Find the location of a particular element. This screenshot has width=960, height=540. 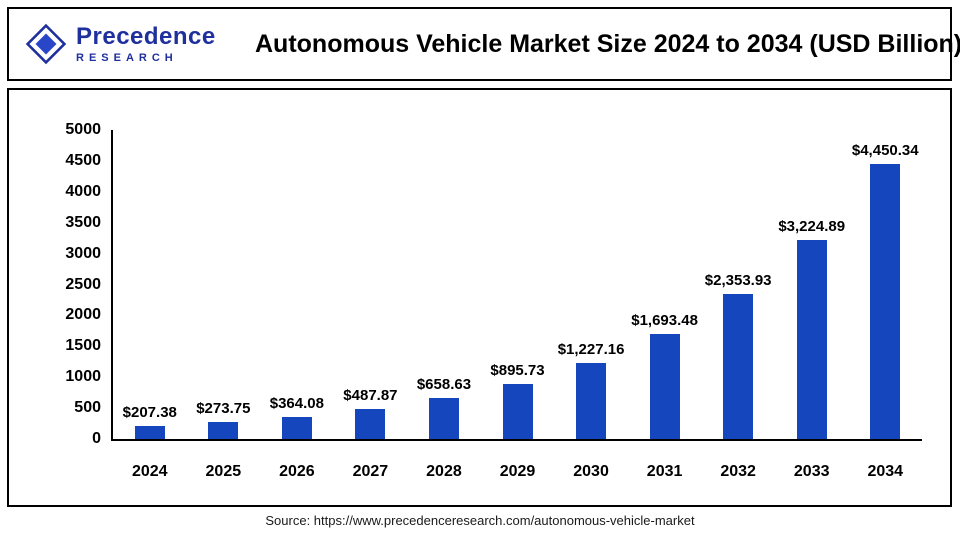

brand-logo: Precedence RESEARCH is located at coordinates (132, 44).